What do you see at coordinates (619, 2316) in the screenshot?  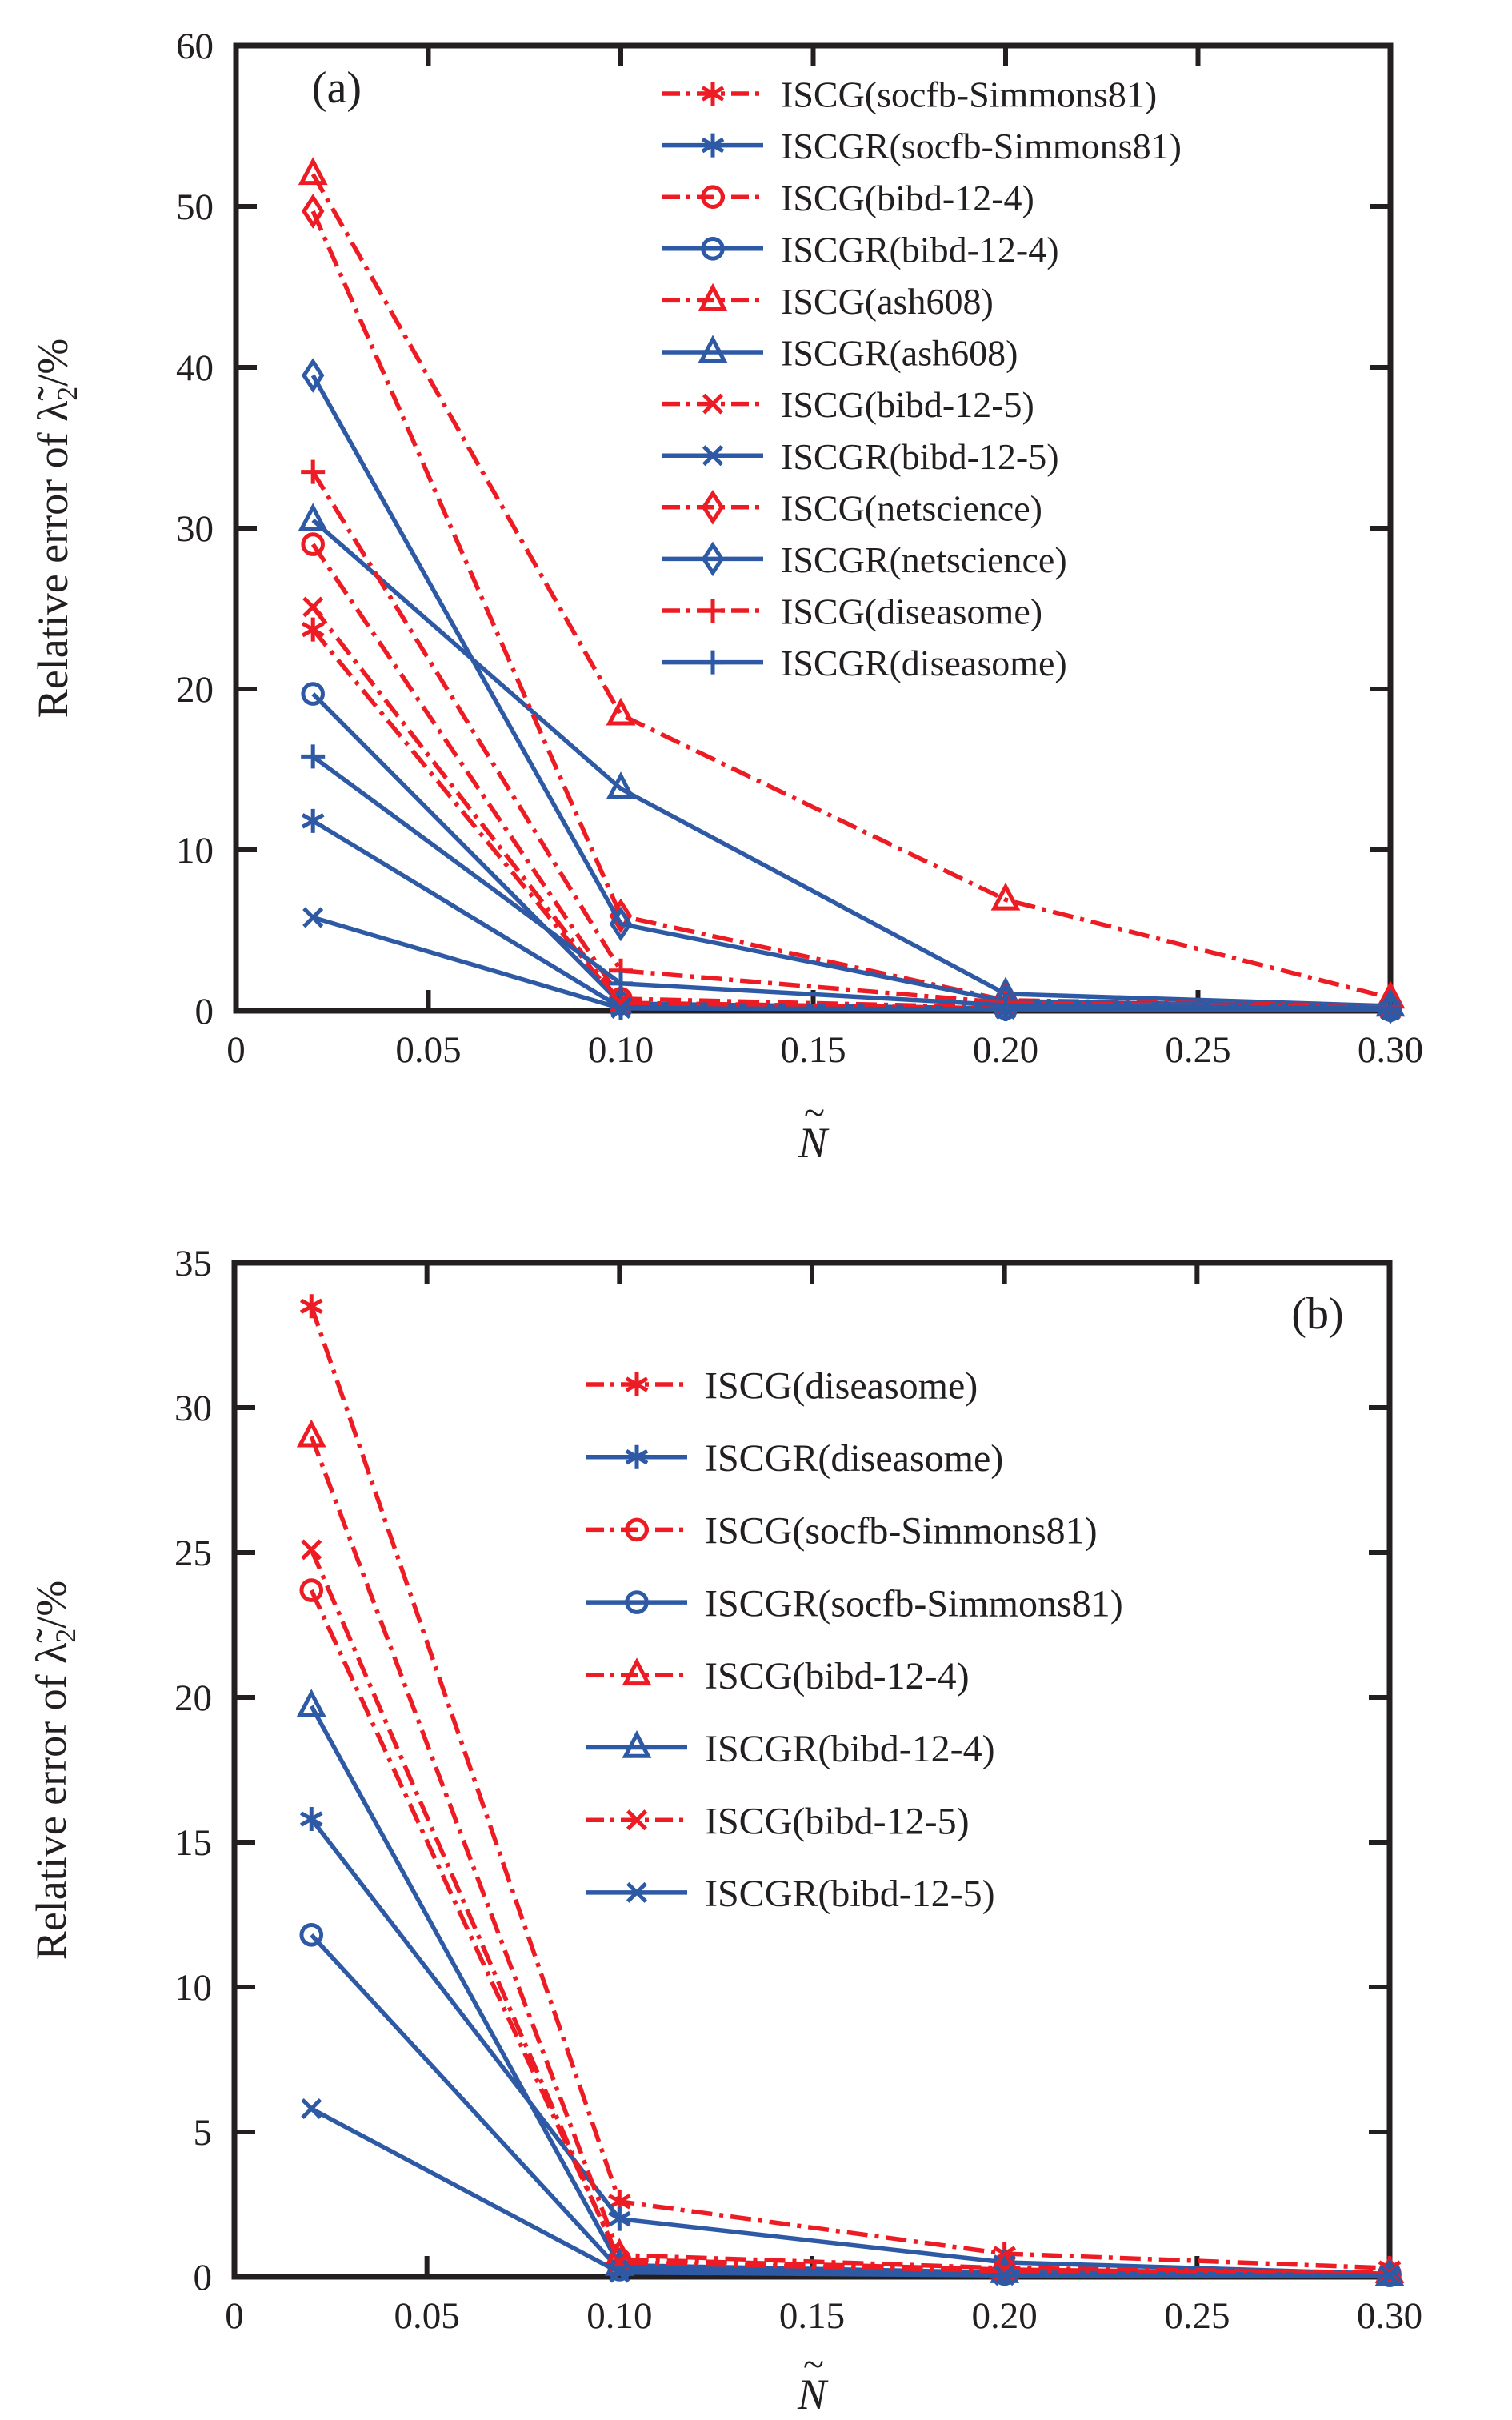 I see `x-tick-label: 0.10` at bounding box center [619, 2316].